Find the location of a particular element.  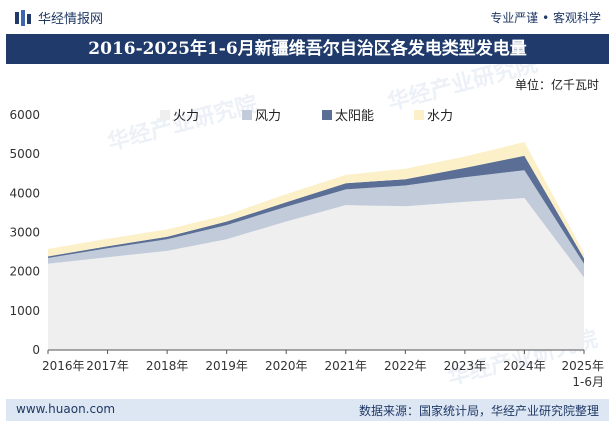

unit-label: 单位：亿千瓦时 is located at coordinates (556, 85).